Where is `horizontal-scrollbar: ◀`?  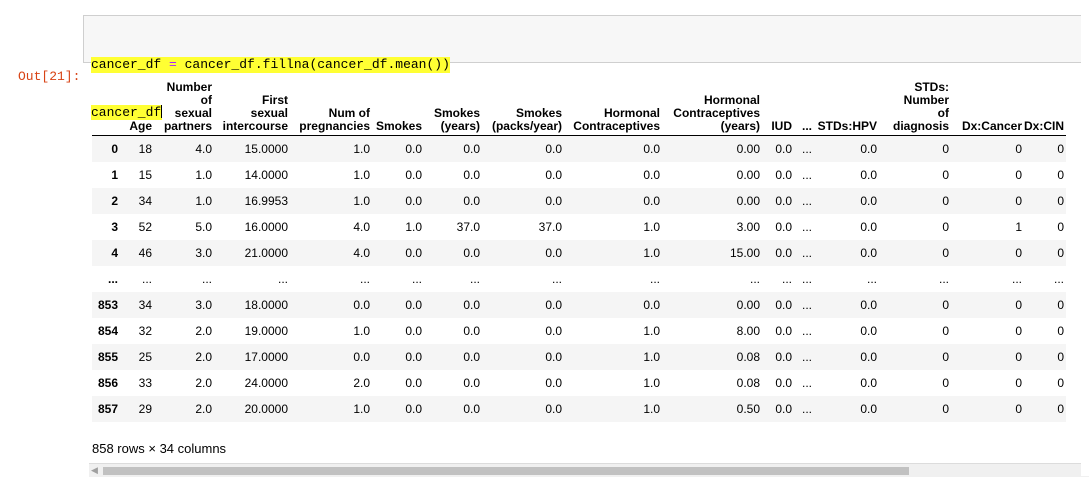 horizontal-scrollbar: ◀ is located at coordinates (589, 470).